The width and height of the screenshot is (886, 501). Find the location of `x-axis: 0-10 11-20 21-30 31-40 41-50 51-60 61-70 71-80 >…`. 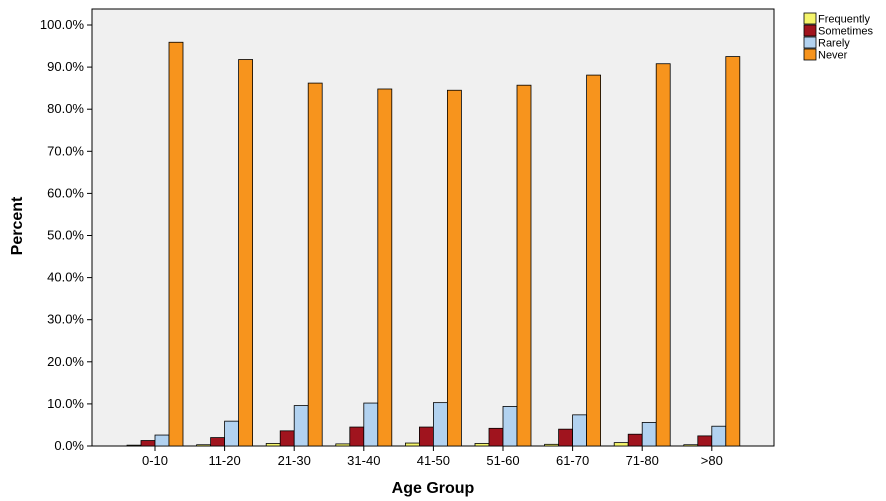

x-axis: 0-10 11-20 21-30 31-40 41-50 51-60 61-70 71-80 >… is located at coordinates (432, 457).